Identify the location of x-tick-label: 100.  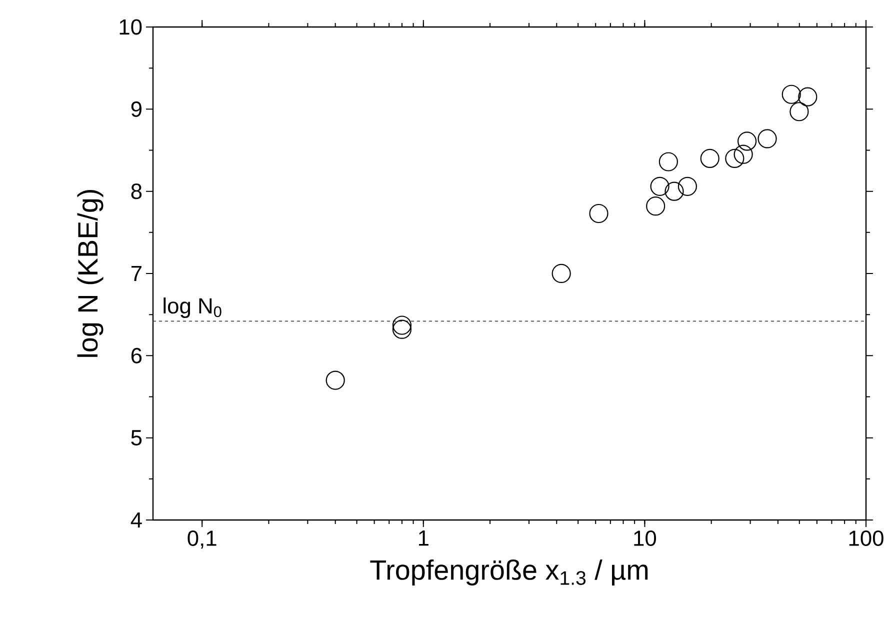
(866, 538).